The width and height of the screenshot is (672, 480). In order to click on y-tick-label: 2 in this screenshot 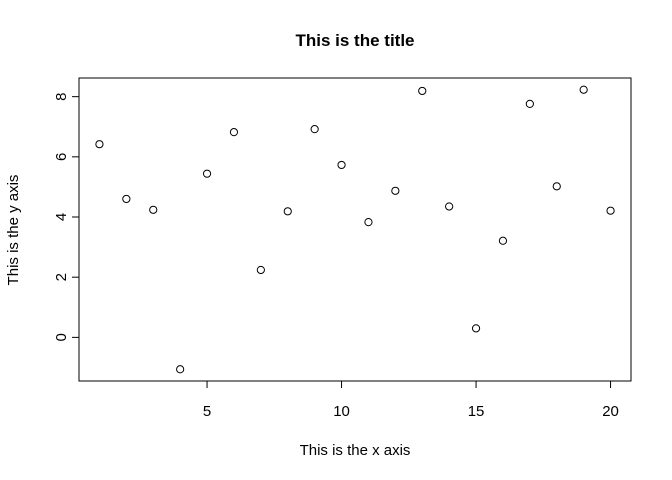, I will do `click(61, 277)`.